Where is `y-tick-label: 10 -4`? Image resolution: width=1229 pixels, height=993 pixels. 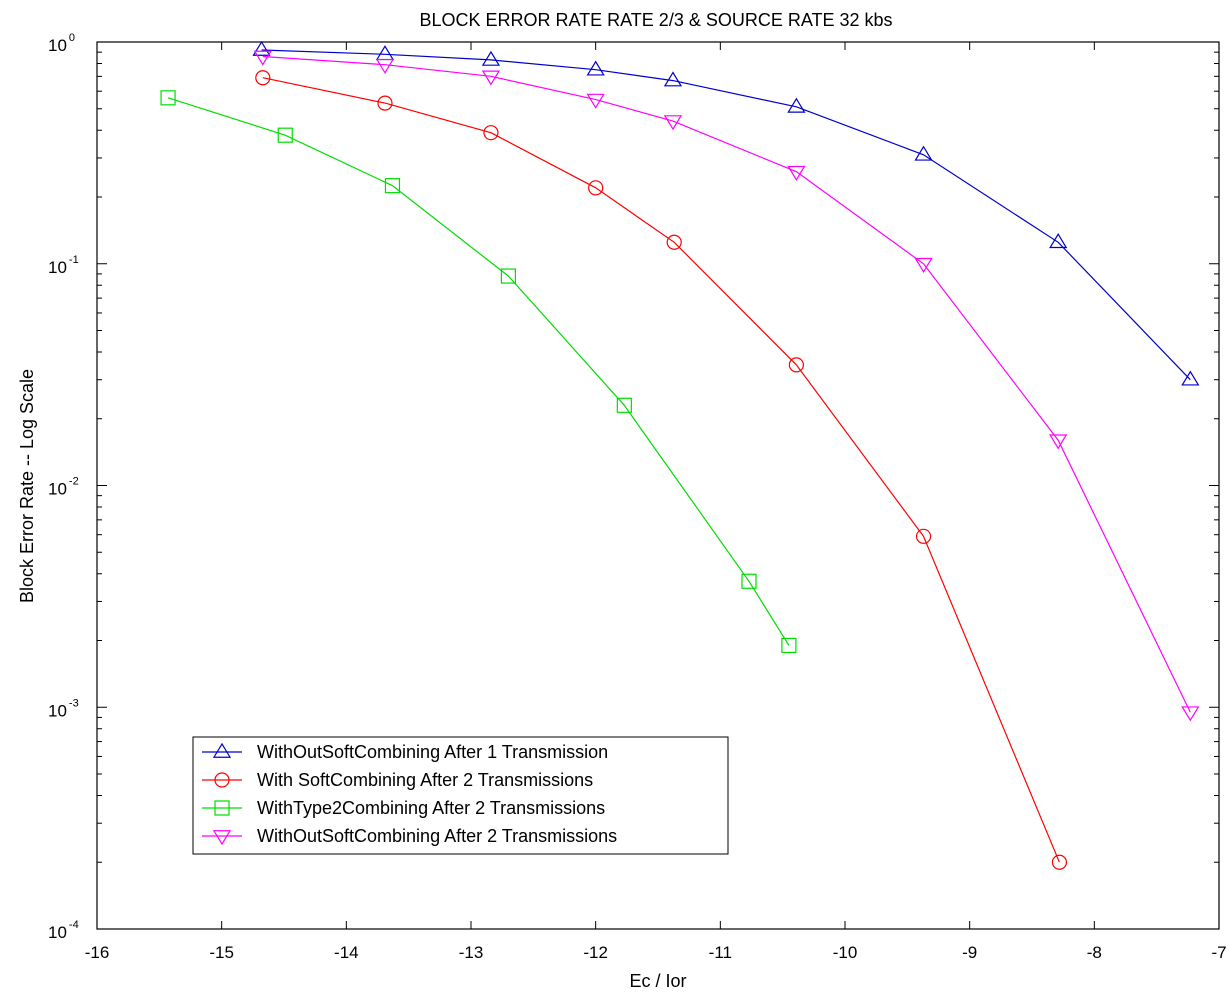
y-tick-label: 10 -4 is located at coordinates (63, 930).